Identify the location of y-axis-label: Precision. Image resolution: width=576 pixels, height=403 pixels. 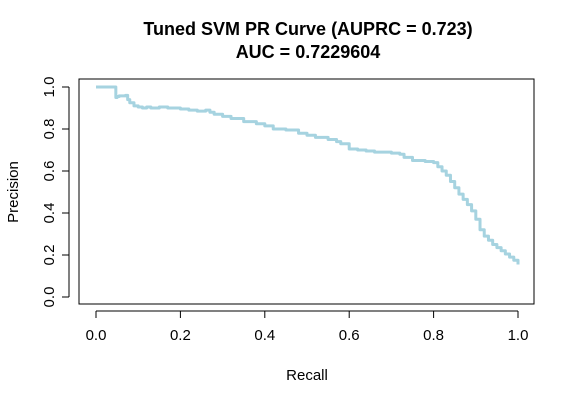
(13, 192).